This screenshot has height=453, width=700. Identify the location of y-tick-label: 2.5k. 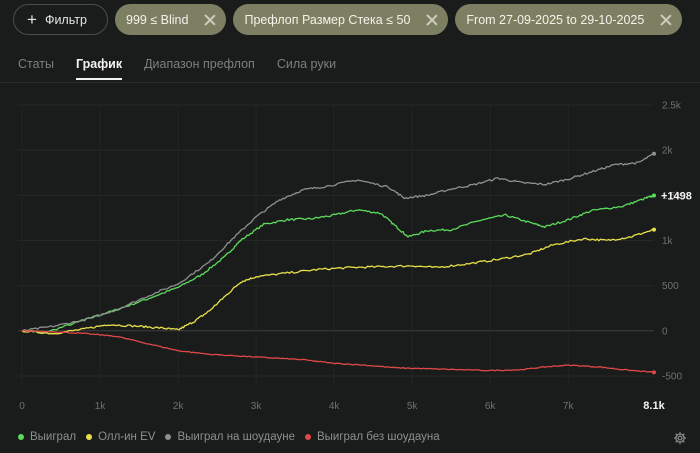
(672, 106).